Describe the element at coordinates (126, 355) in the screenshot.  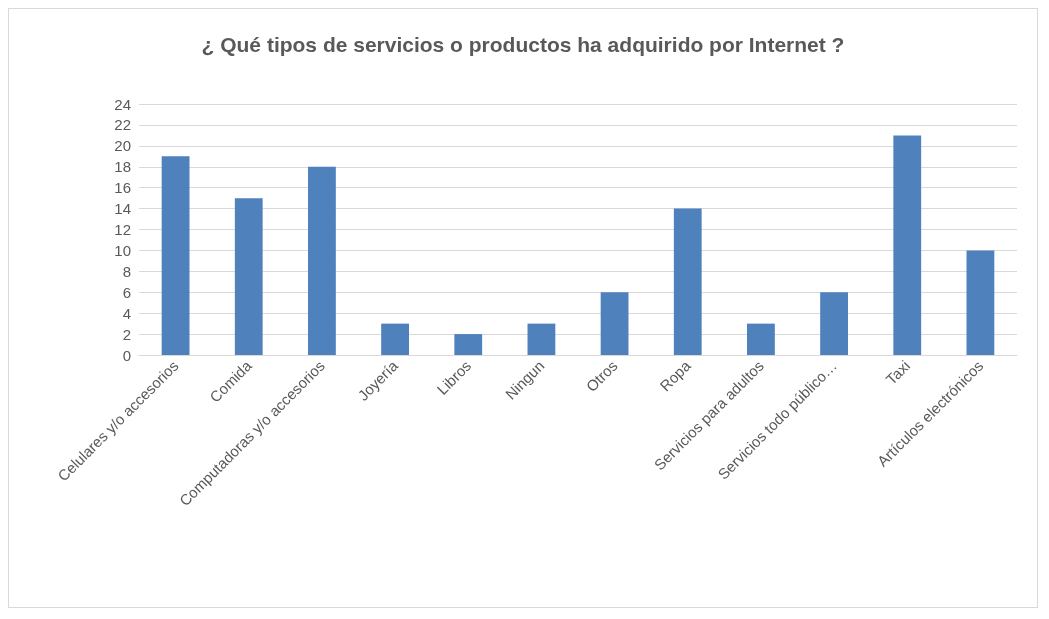
I see `y-tick-label: 0` at that location.